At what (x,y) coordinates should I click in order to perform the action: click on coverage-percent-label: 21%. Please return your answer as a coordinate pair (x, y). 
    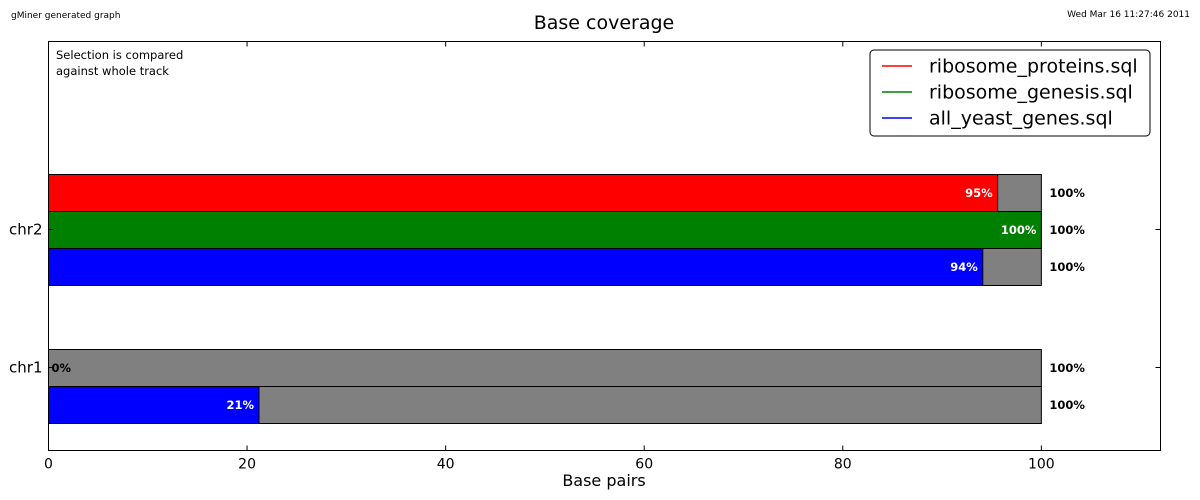
    Looking at the image, I should click on (240, 405).